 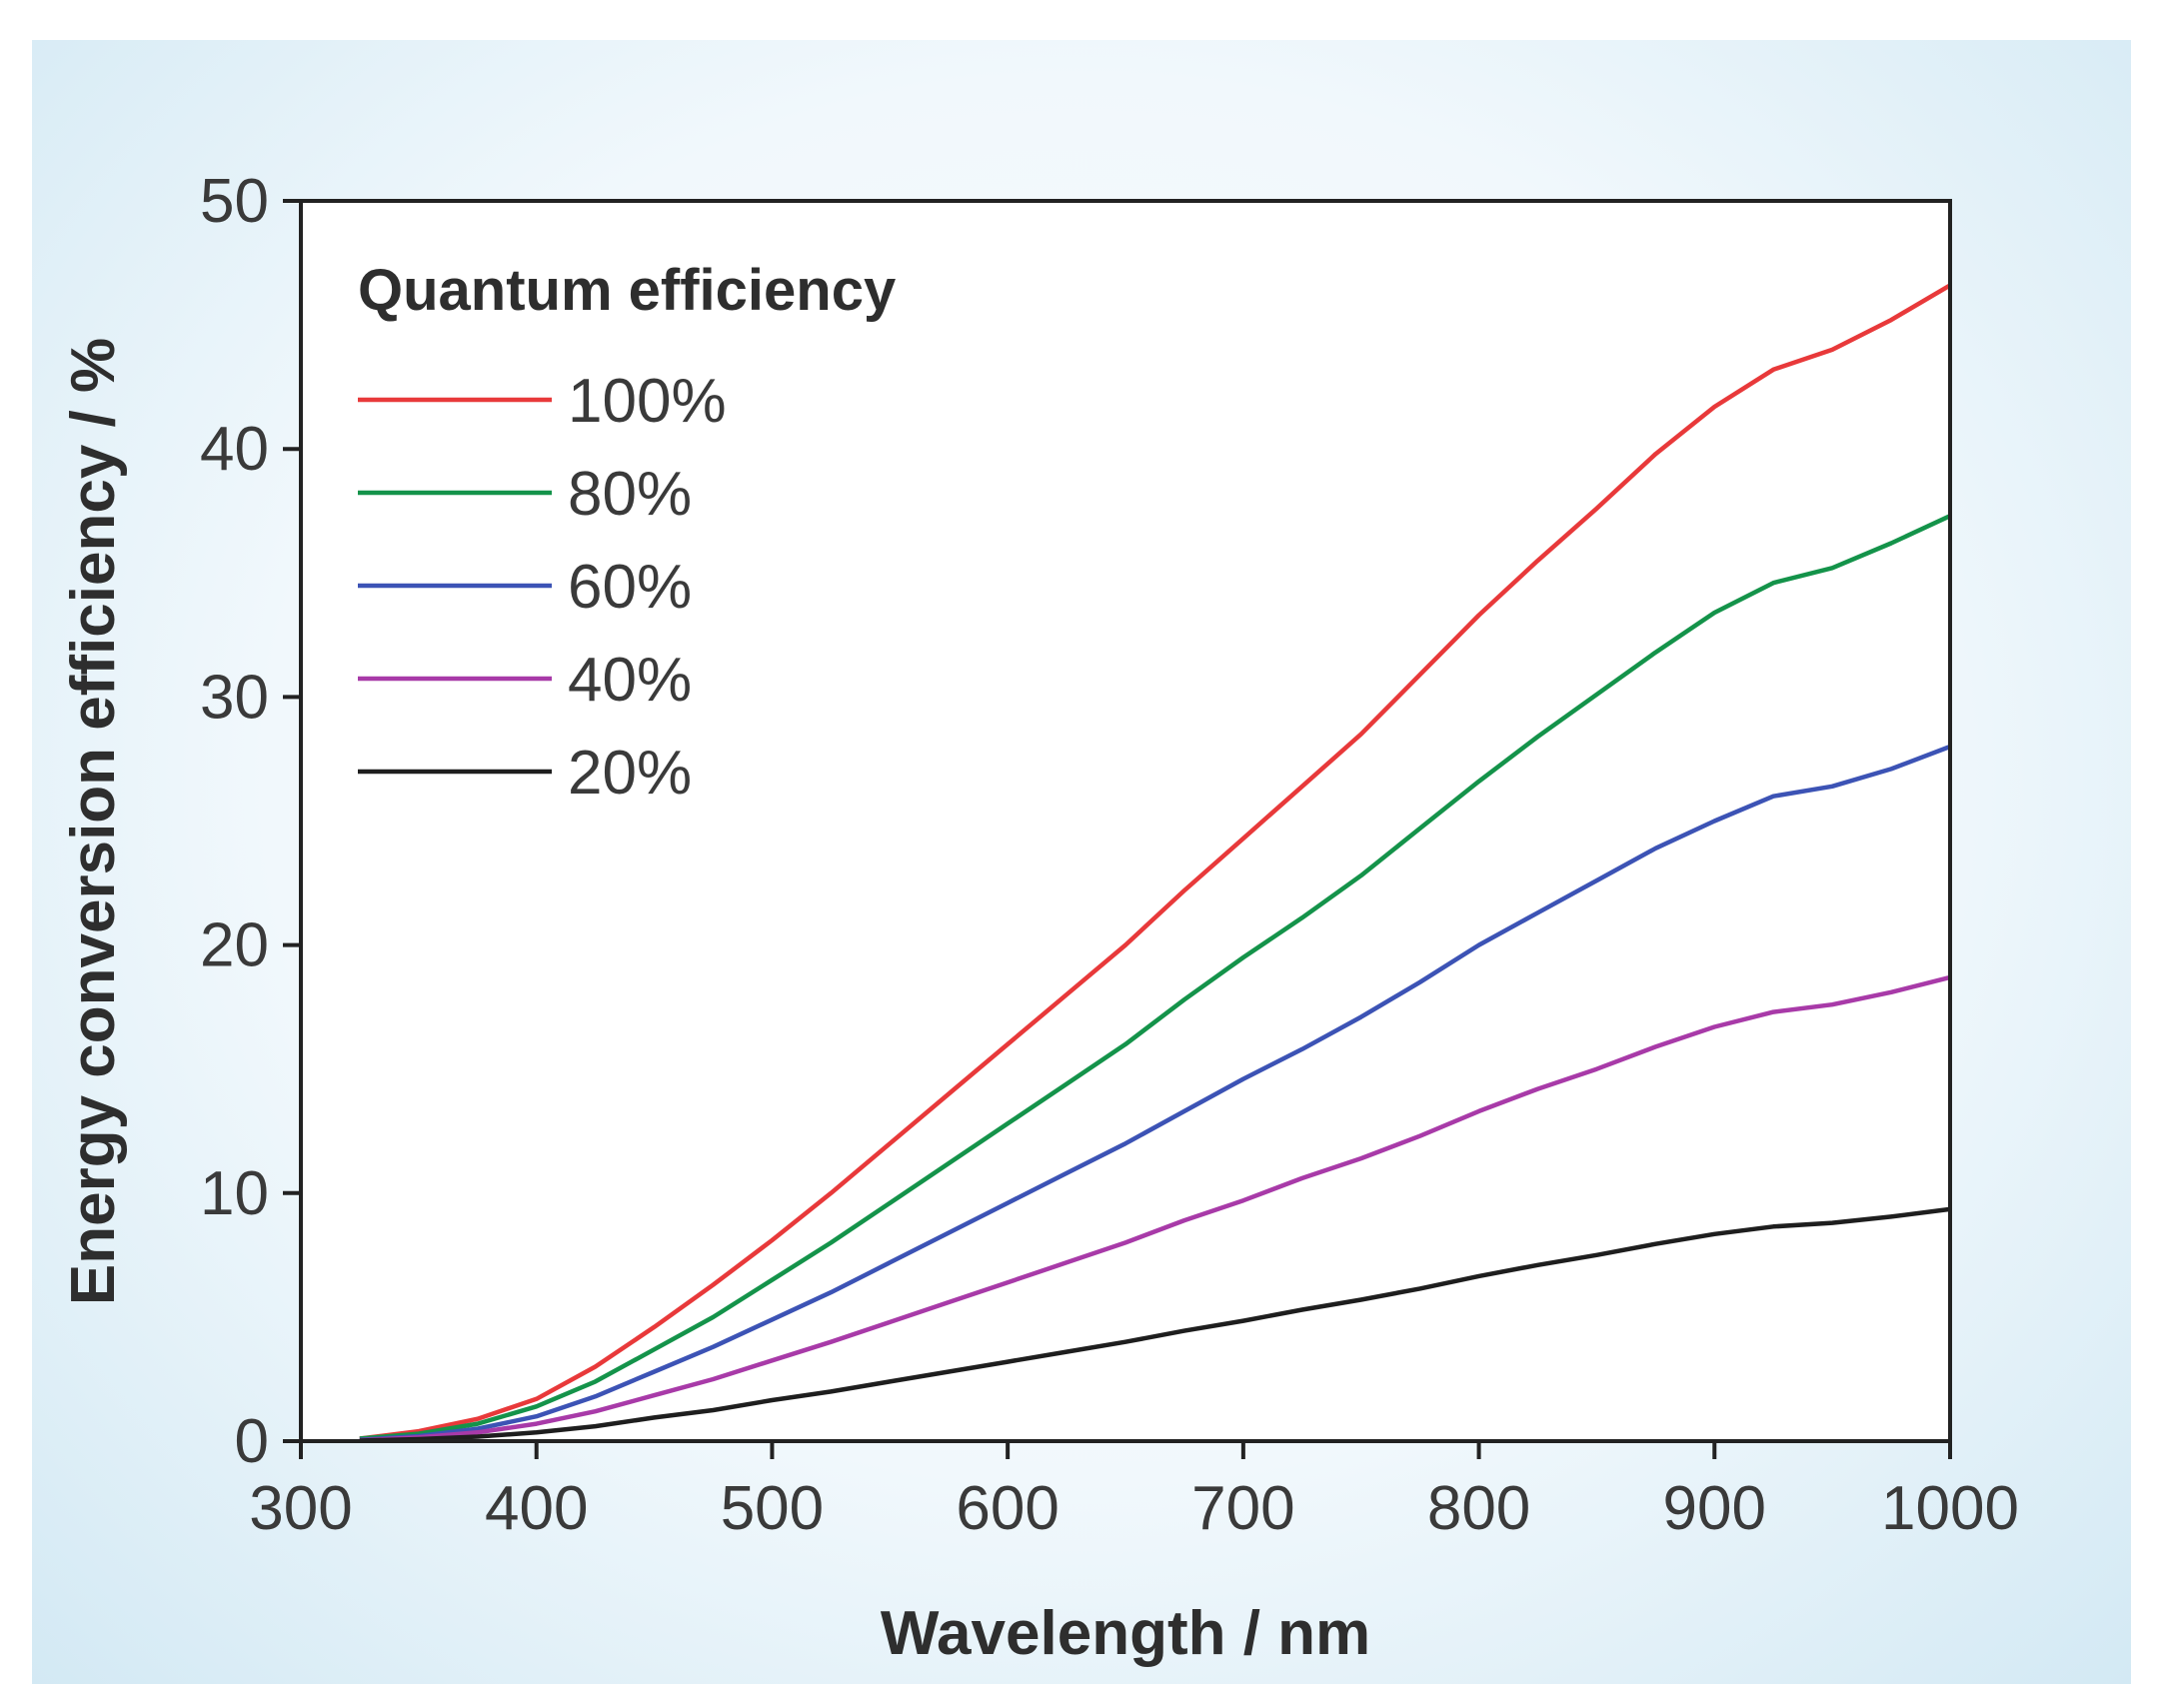 What do you see at coordinates (630, 587) in the screenshot?
I see `legend-label: 60%` at bounding box center [630, 587].